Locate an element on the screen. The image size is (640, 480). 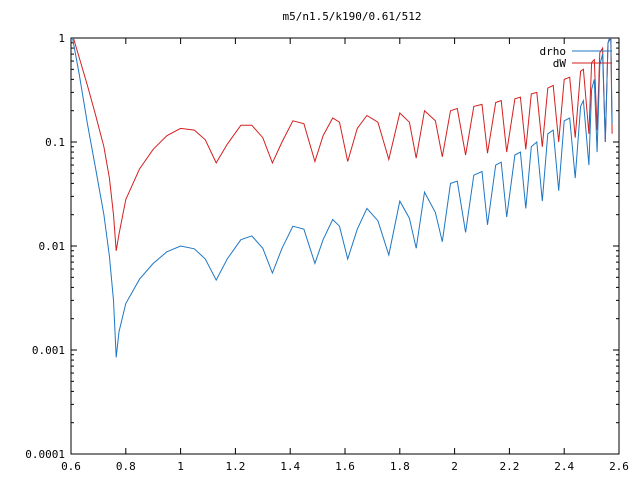
y-tick-label: 0.0001 is located at coordinates (45, 454).